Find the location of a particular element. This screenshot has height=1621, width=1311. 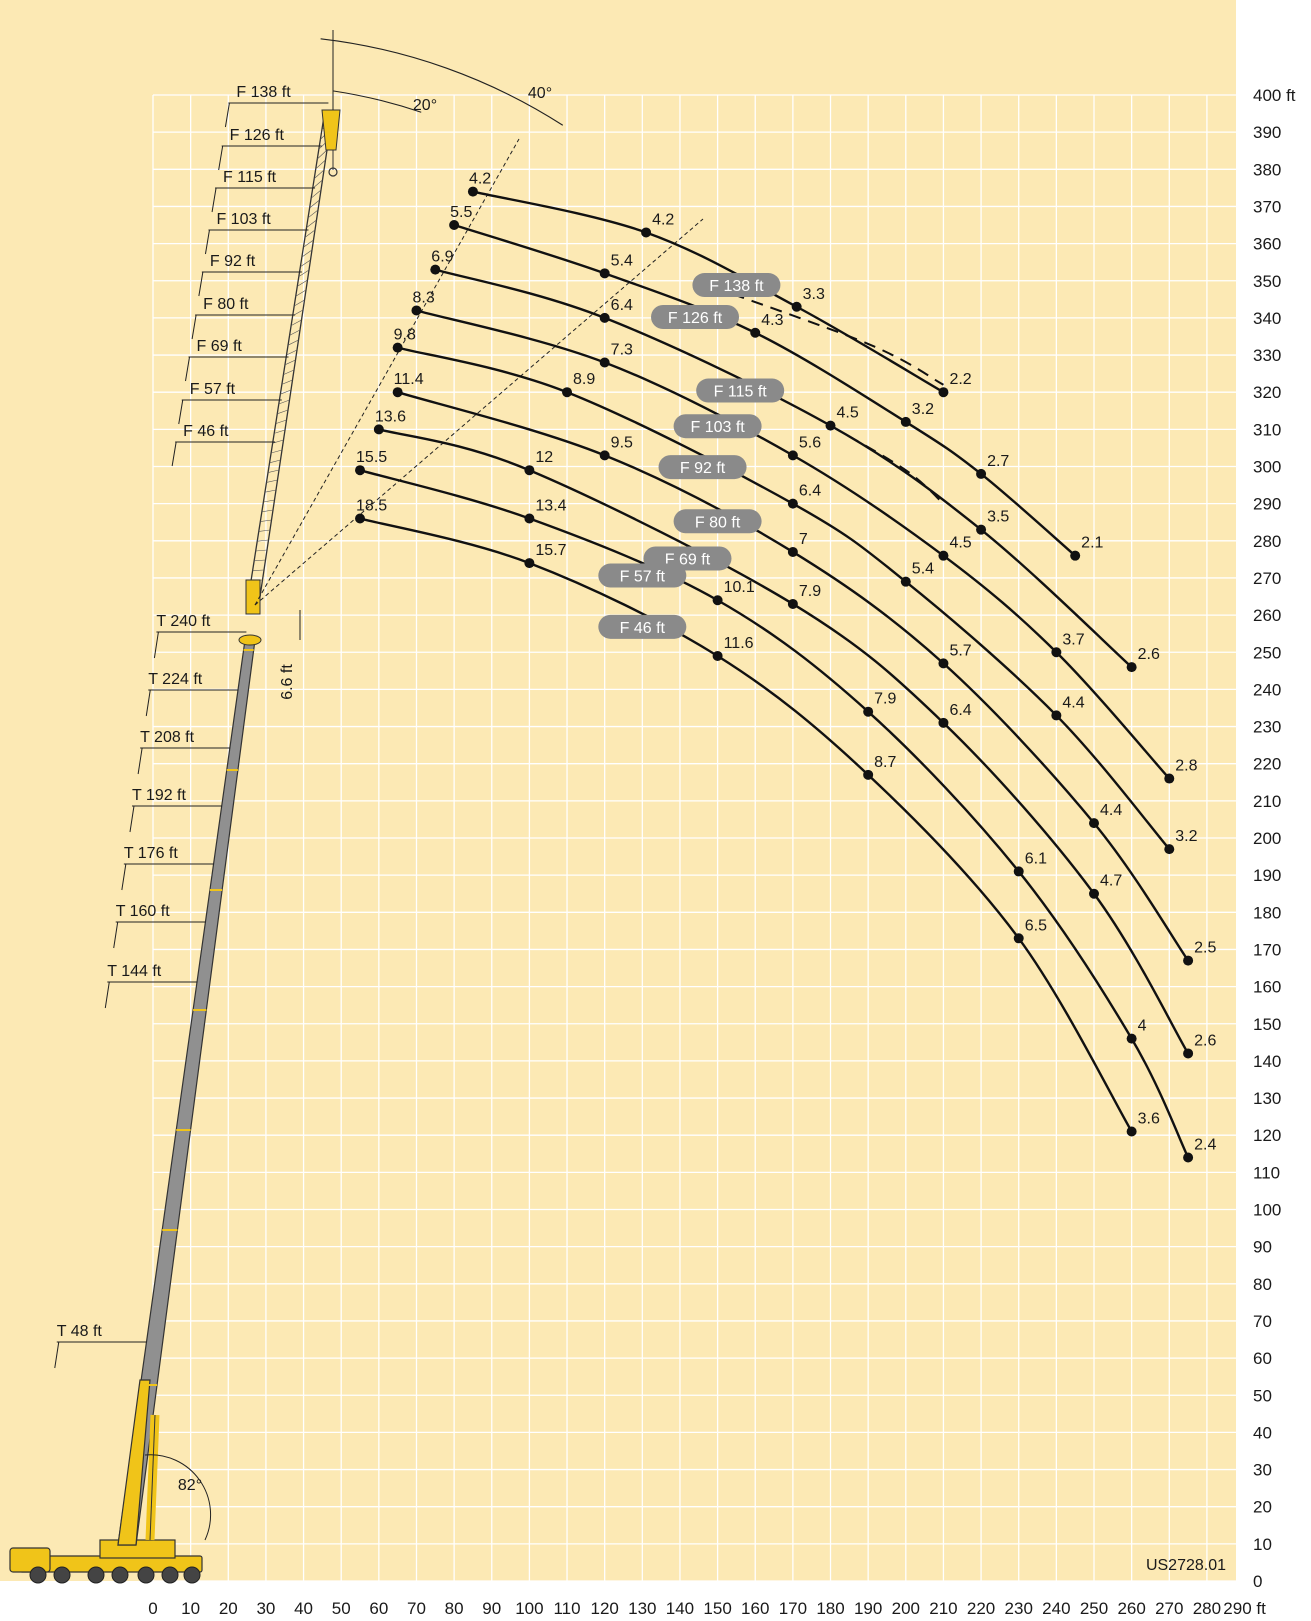

data-point-label: 9.8 is located at coordinates (405, 335).